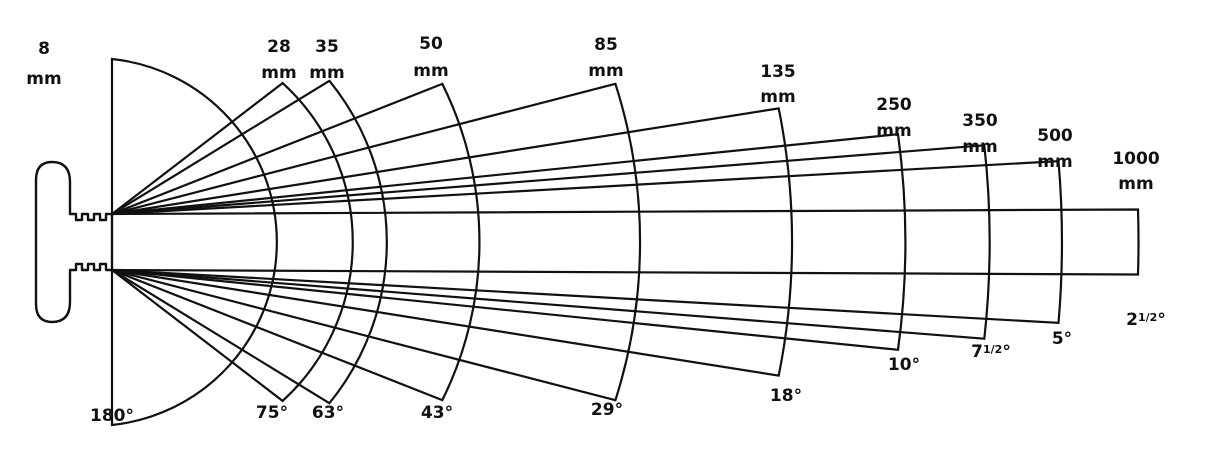 The height and width of the screenshot is (470, 1230). I want to click on angle-whole-2: 2, so click(1132, 320).